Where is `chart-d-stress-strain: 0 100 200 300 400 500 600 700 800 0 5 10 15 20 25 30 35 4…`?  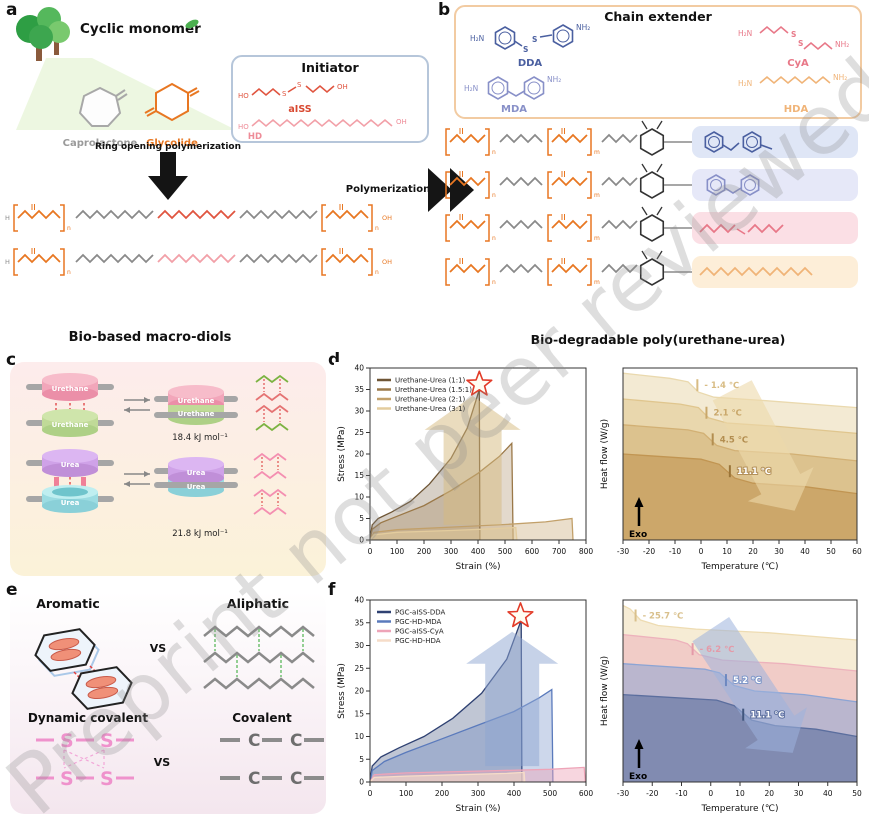 chart-d-stress-strain: 0 100 200 300 400 500 600 700 800 0 5 10 15 20 25 30 35 4… is located at coordinates (465, 468).